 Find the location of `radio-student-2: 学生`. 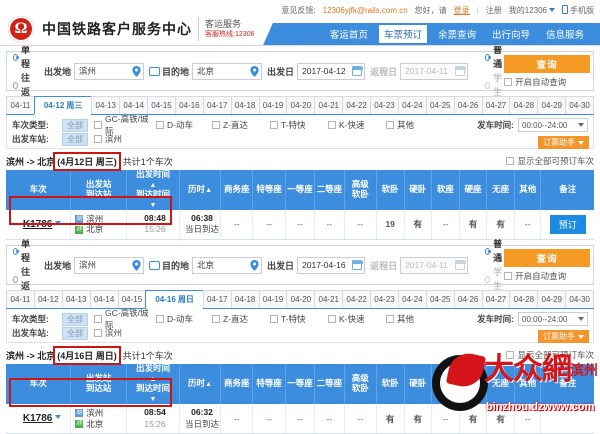

radio-student-2: 学生 is located at coordinates (494, 279).